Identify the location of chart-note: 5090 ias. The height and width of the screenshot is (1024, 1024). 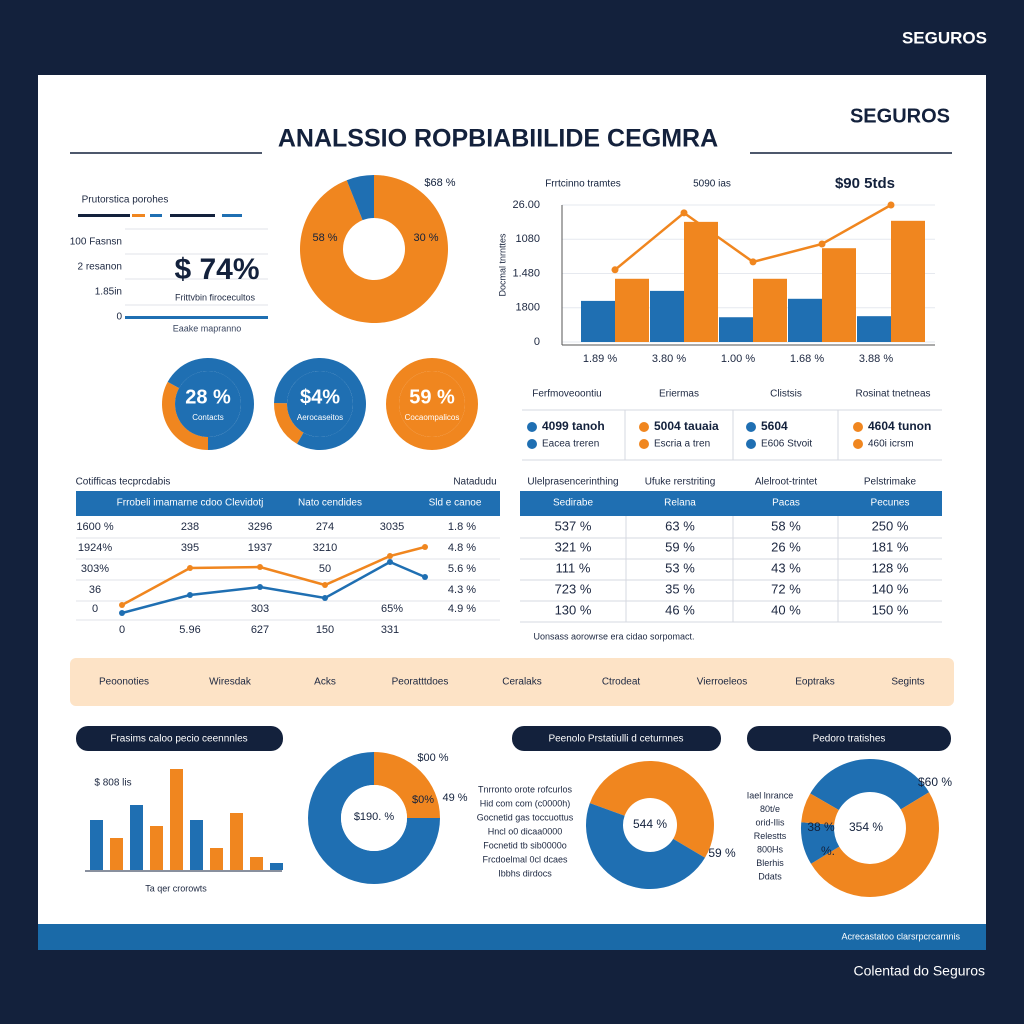
(712, 184).